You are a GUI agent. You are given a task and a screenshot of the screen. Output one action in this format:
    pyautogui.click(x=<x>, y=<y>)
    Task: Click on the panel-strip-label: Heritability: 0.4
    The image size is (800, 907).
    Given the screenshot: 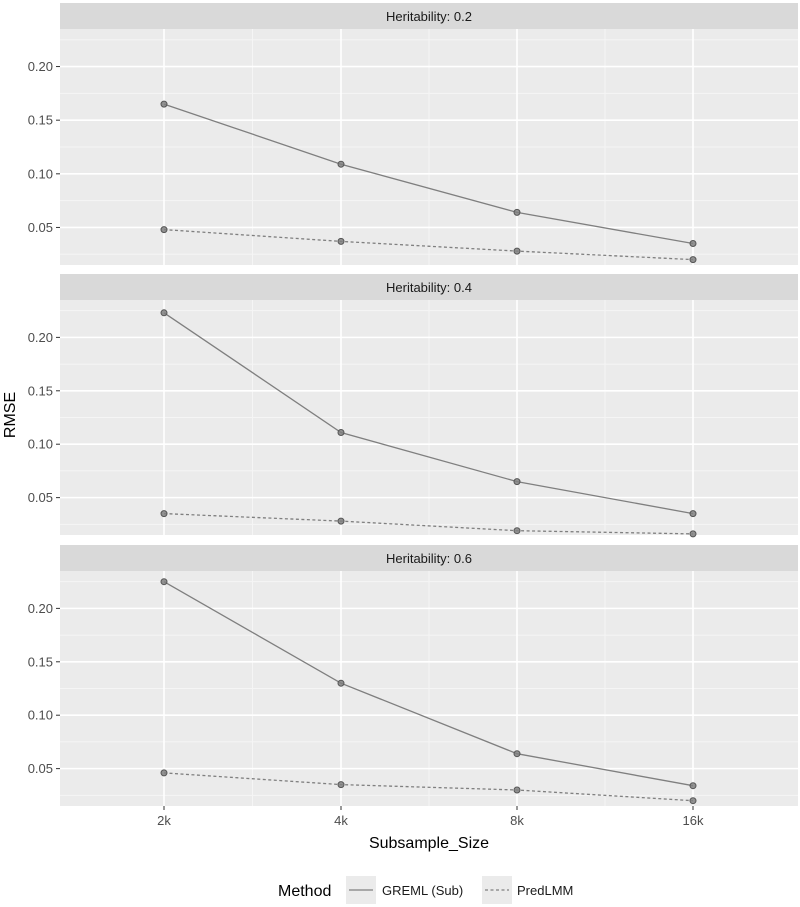 What is the action you would take?
    pyautogui.click(x=429, y=287)
    